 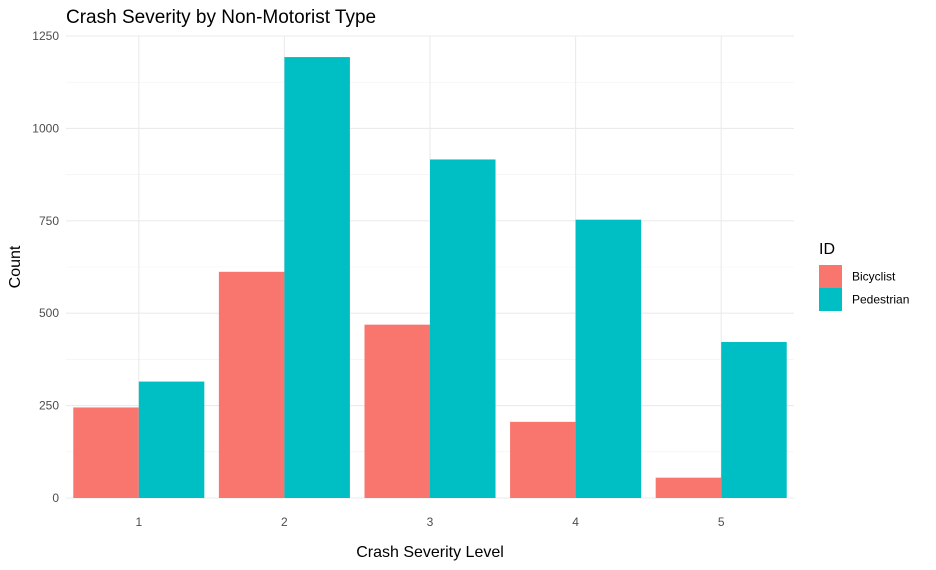 What do you see at coordinates (830, 276) in the screenshot?
I see `legend-key-bicyclist` at bounding box center [830, 276].